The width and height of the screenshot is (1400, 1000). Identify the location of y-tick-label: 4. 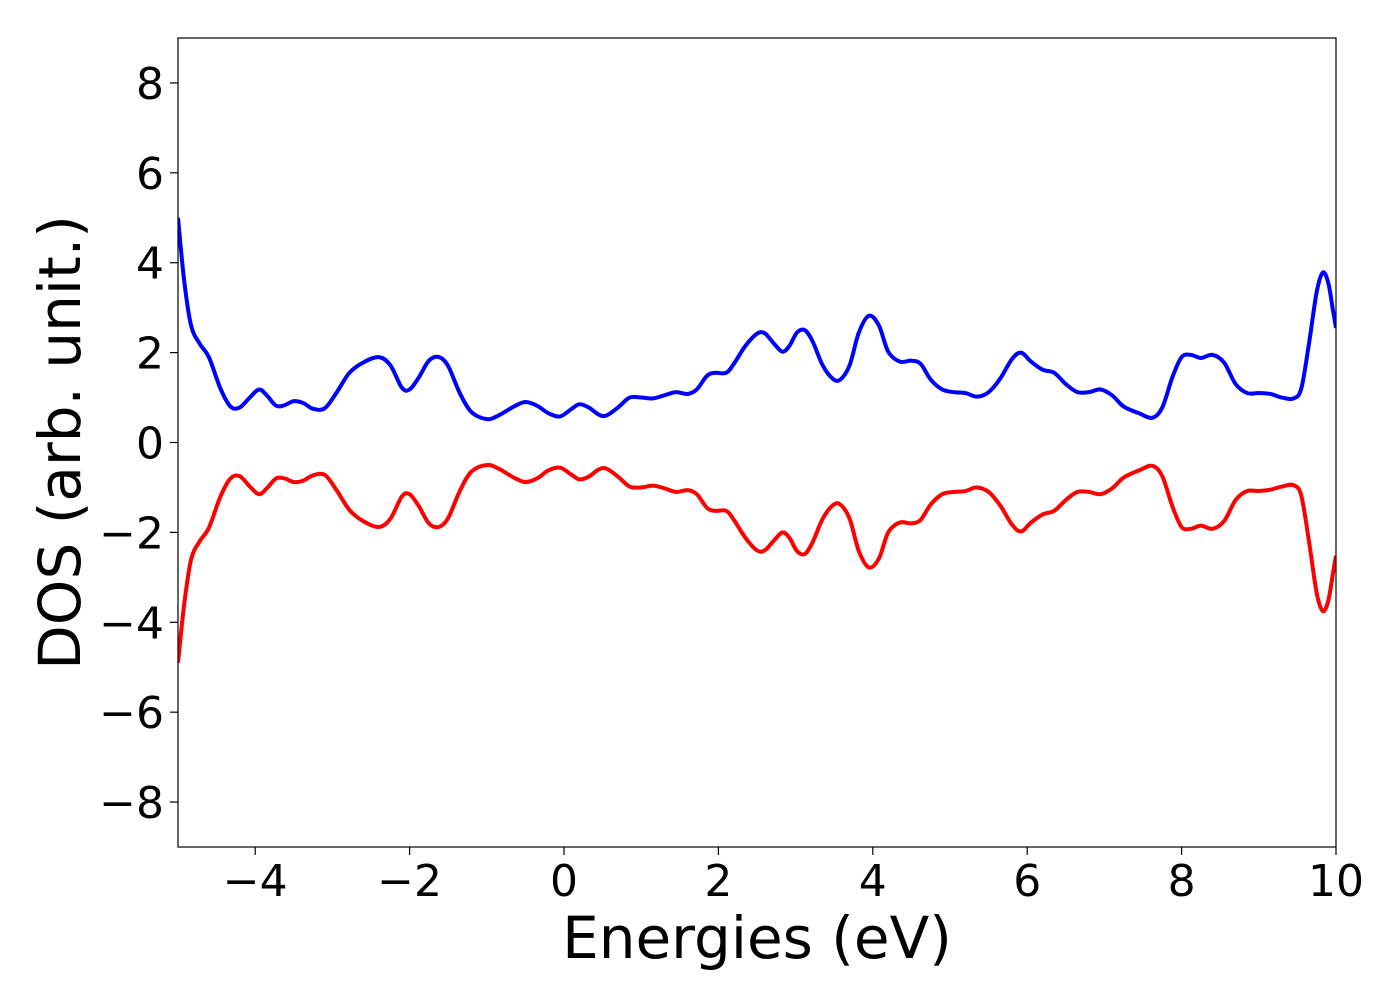
(150, 264).